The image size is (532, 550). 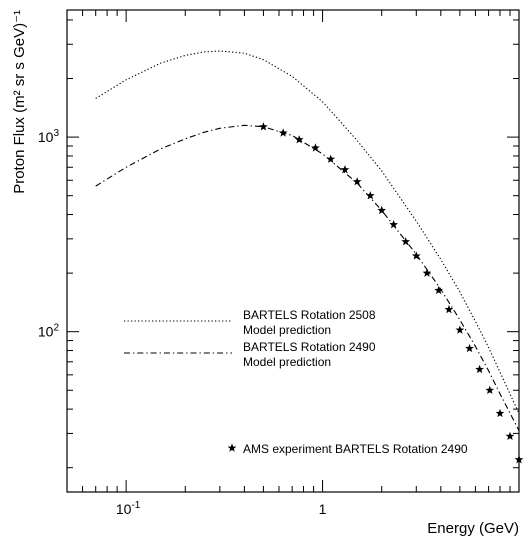 What do you see at coordinates (309, 347) in the screenshot?
I see `legend-label-2: BARTELS Rotation 2490` at bounding box center [309, 347].